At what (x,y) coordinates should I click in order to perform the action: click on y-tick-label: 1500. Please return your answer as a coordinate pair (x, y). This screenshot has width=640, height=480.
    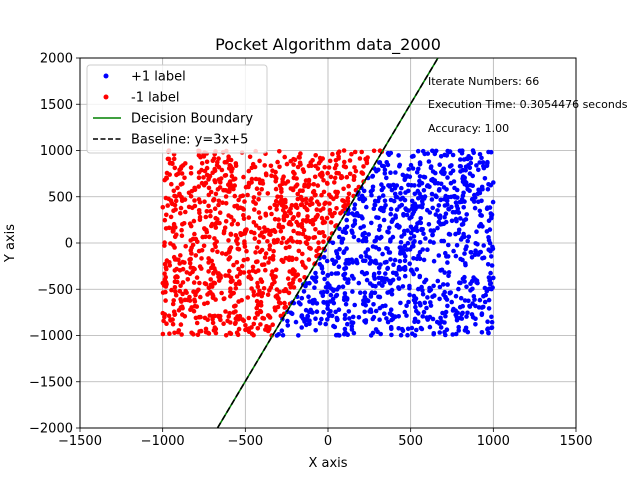
    Looking at the image, I should click on (56, 105).